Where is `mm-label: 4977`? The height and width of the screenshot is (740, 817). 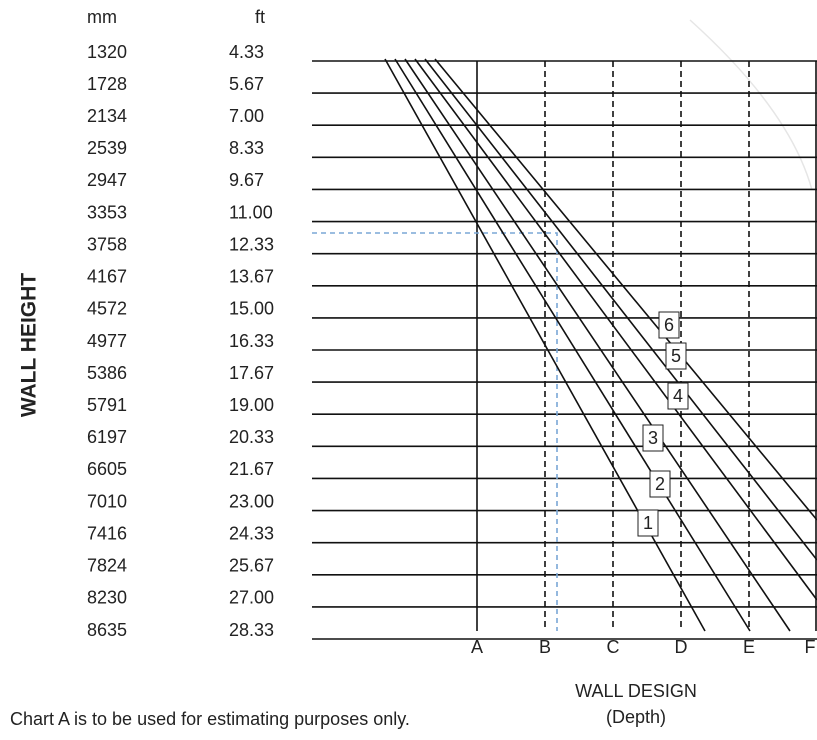
mm-label: 4977 is located at coordinates (107, 341).